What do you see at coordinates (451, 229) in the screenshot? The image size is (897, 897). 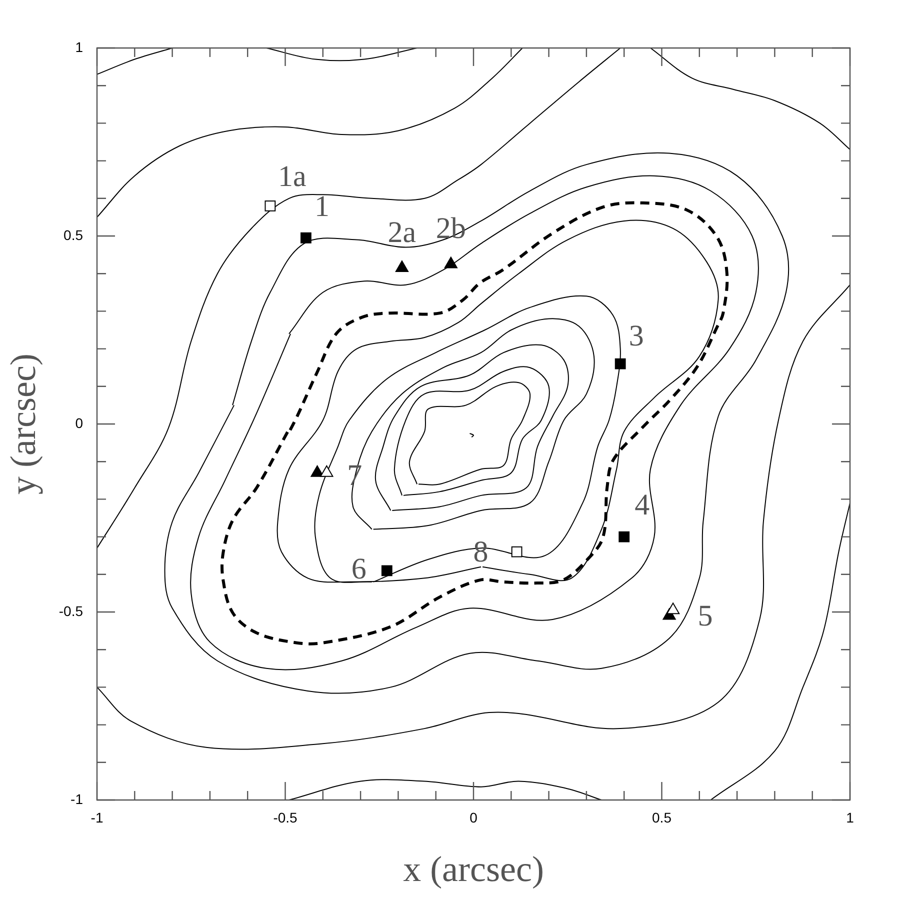 I see `annotation: 2b` at bounding box center [451, 229].